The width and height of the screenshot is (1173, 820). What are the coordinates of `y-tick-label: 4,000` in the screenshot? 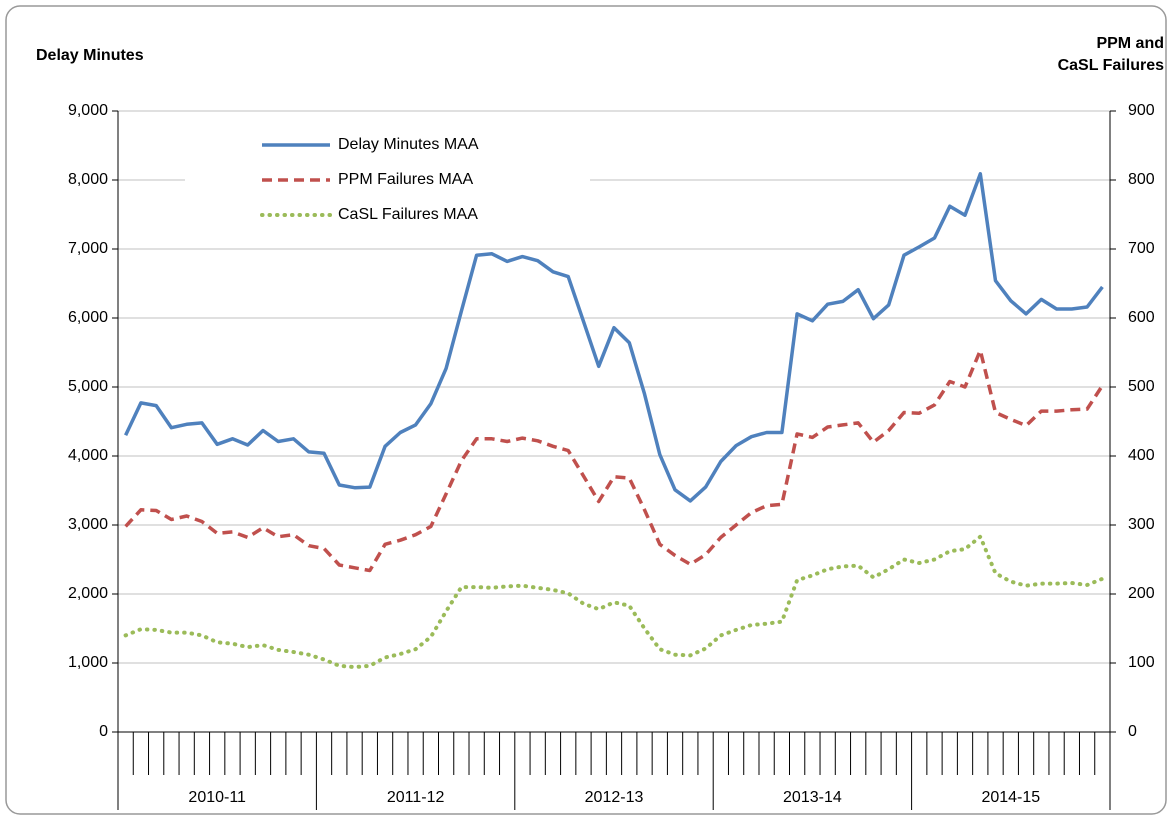 It's located at (88, 455).